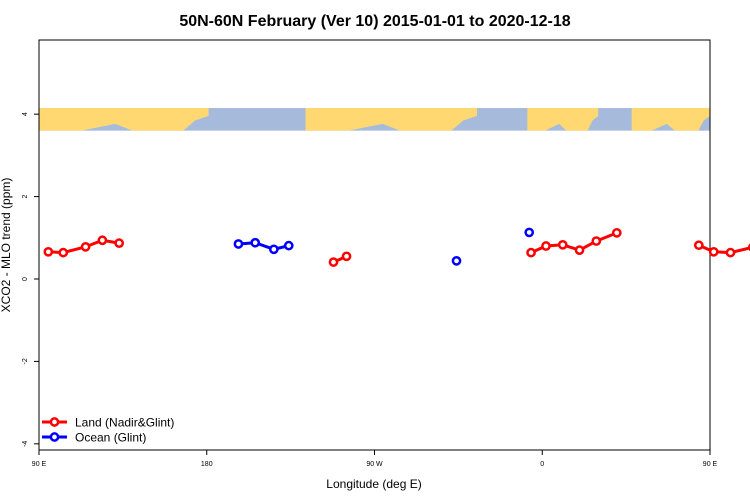 This screenshot has height=500, width=750. What do you see at coordinates (207, 464) in the screenshot?
I see `x-tick-label: 180` at bounding box center [207, 464].